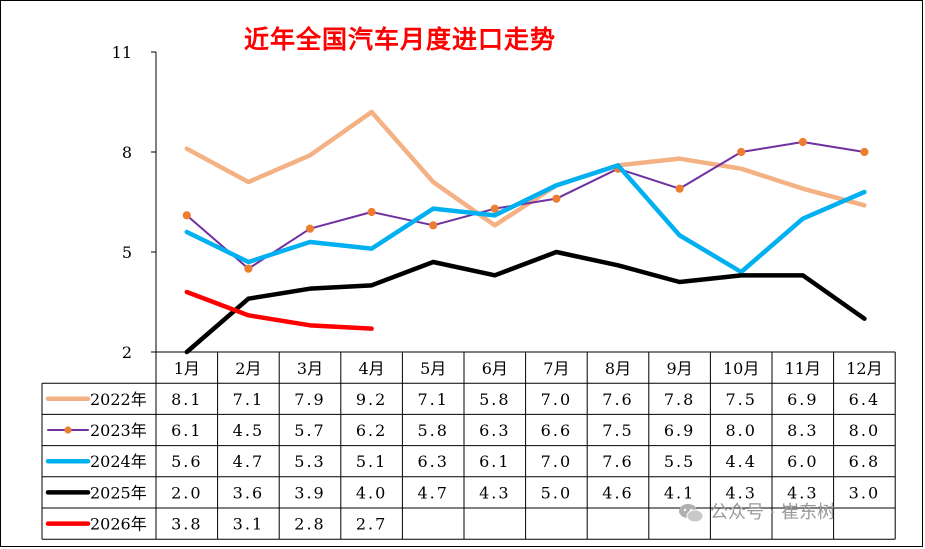 The height and width of the screenshot is (549, 925). I want to click on data-label-2023年-6月: 6.3, so click(494, 430).